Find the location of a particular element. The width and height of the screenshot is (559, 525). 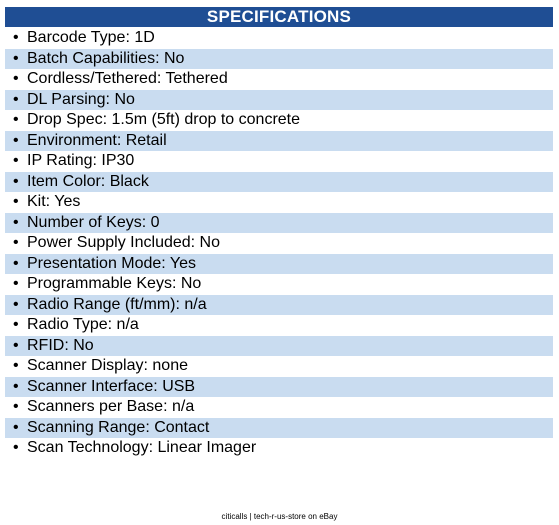

spec-row: • Radio Range (ft/mm): n/a is located at coordinates (279, 304).